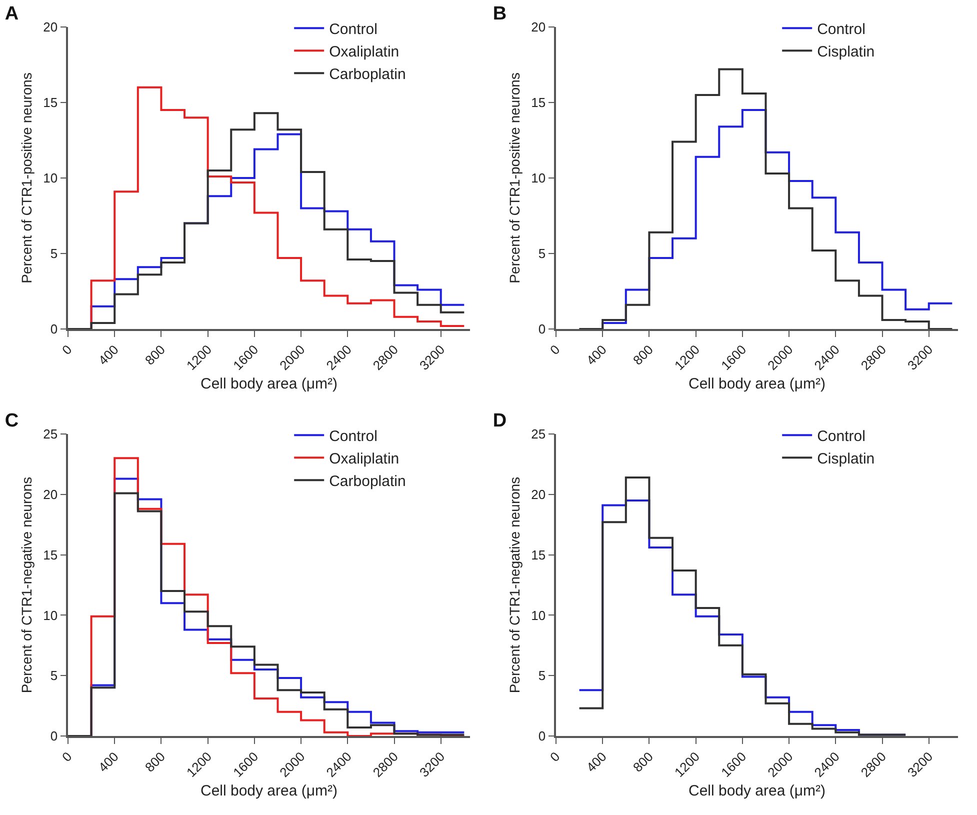  I want to click on chart-title: C, so click(11, 421).